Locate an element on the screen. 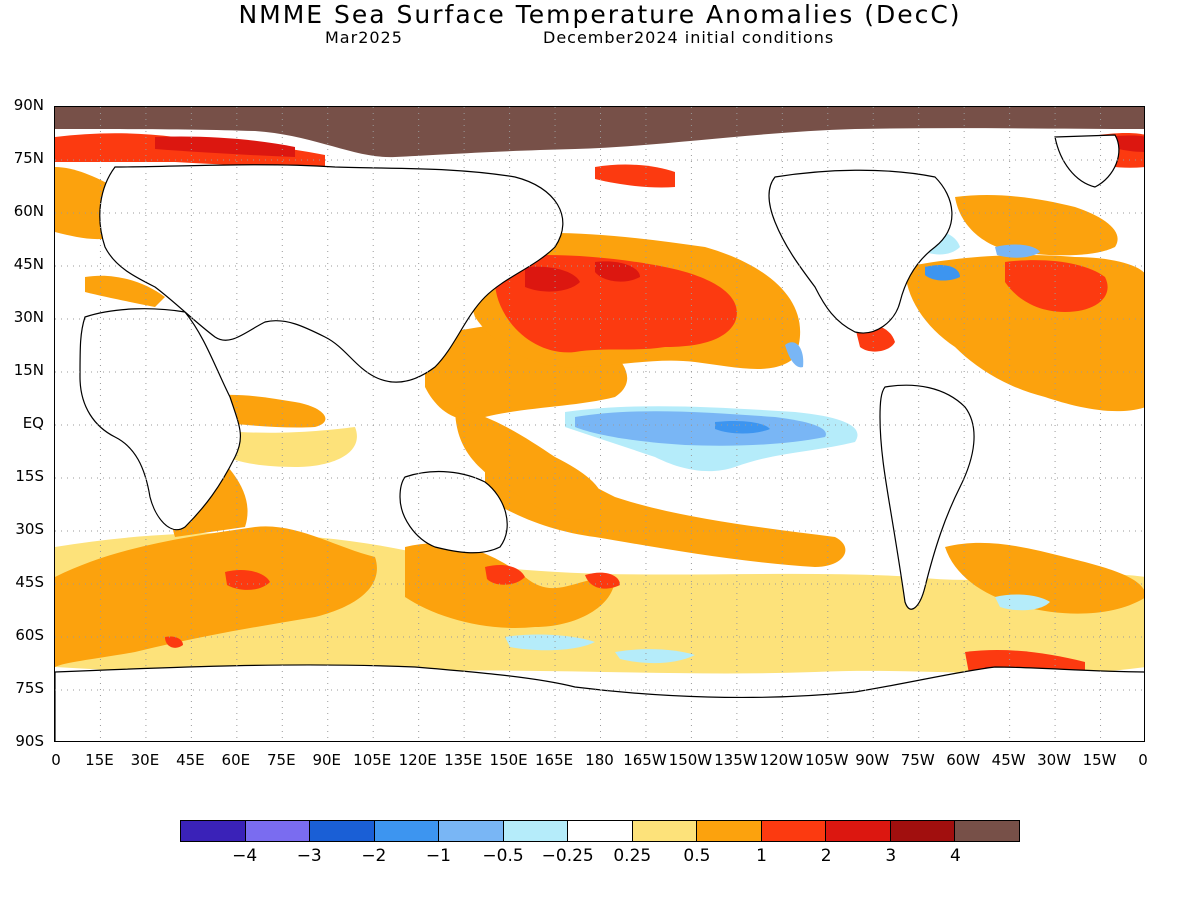 This screenshot has width=1200, height=900. initial-conditions: December2024 initial conditions is located at coordinates (689, 37).